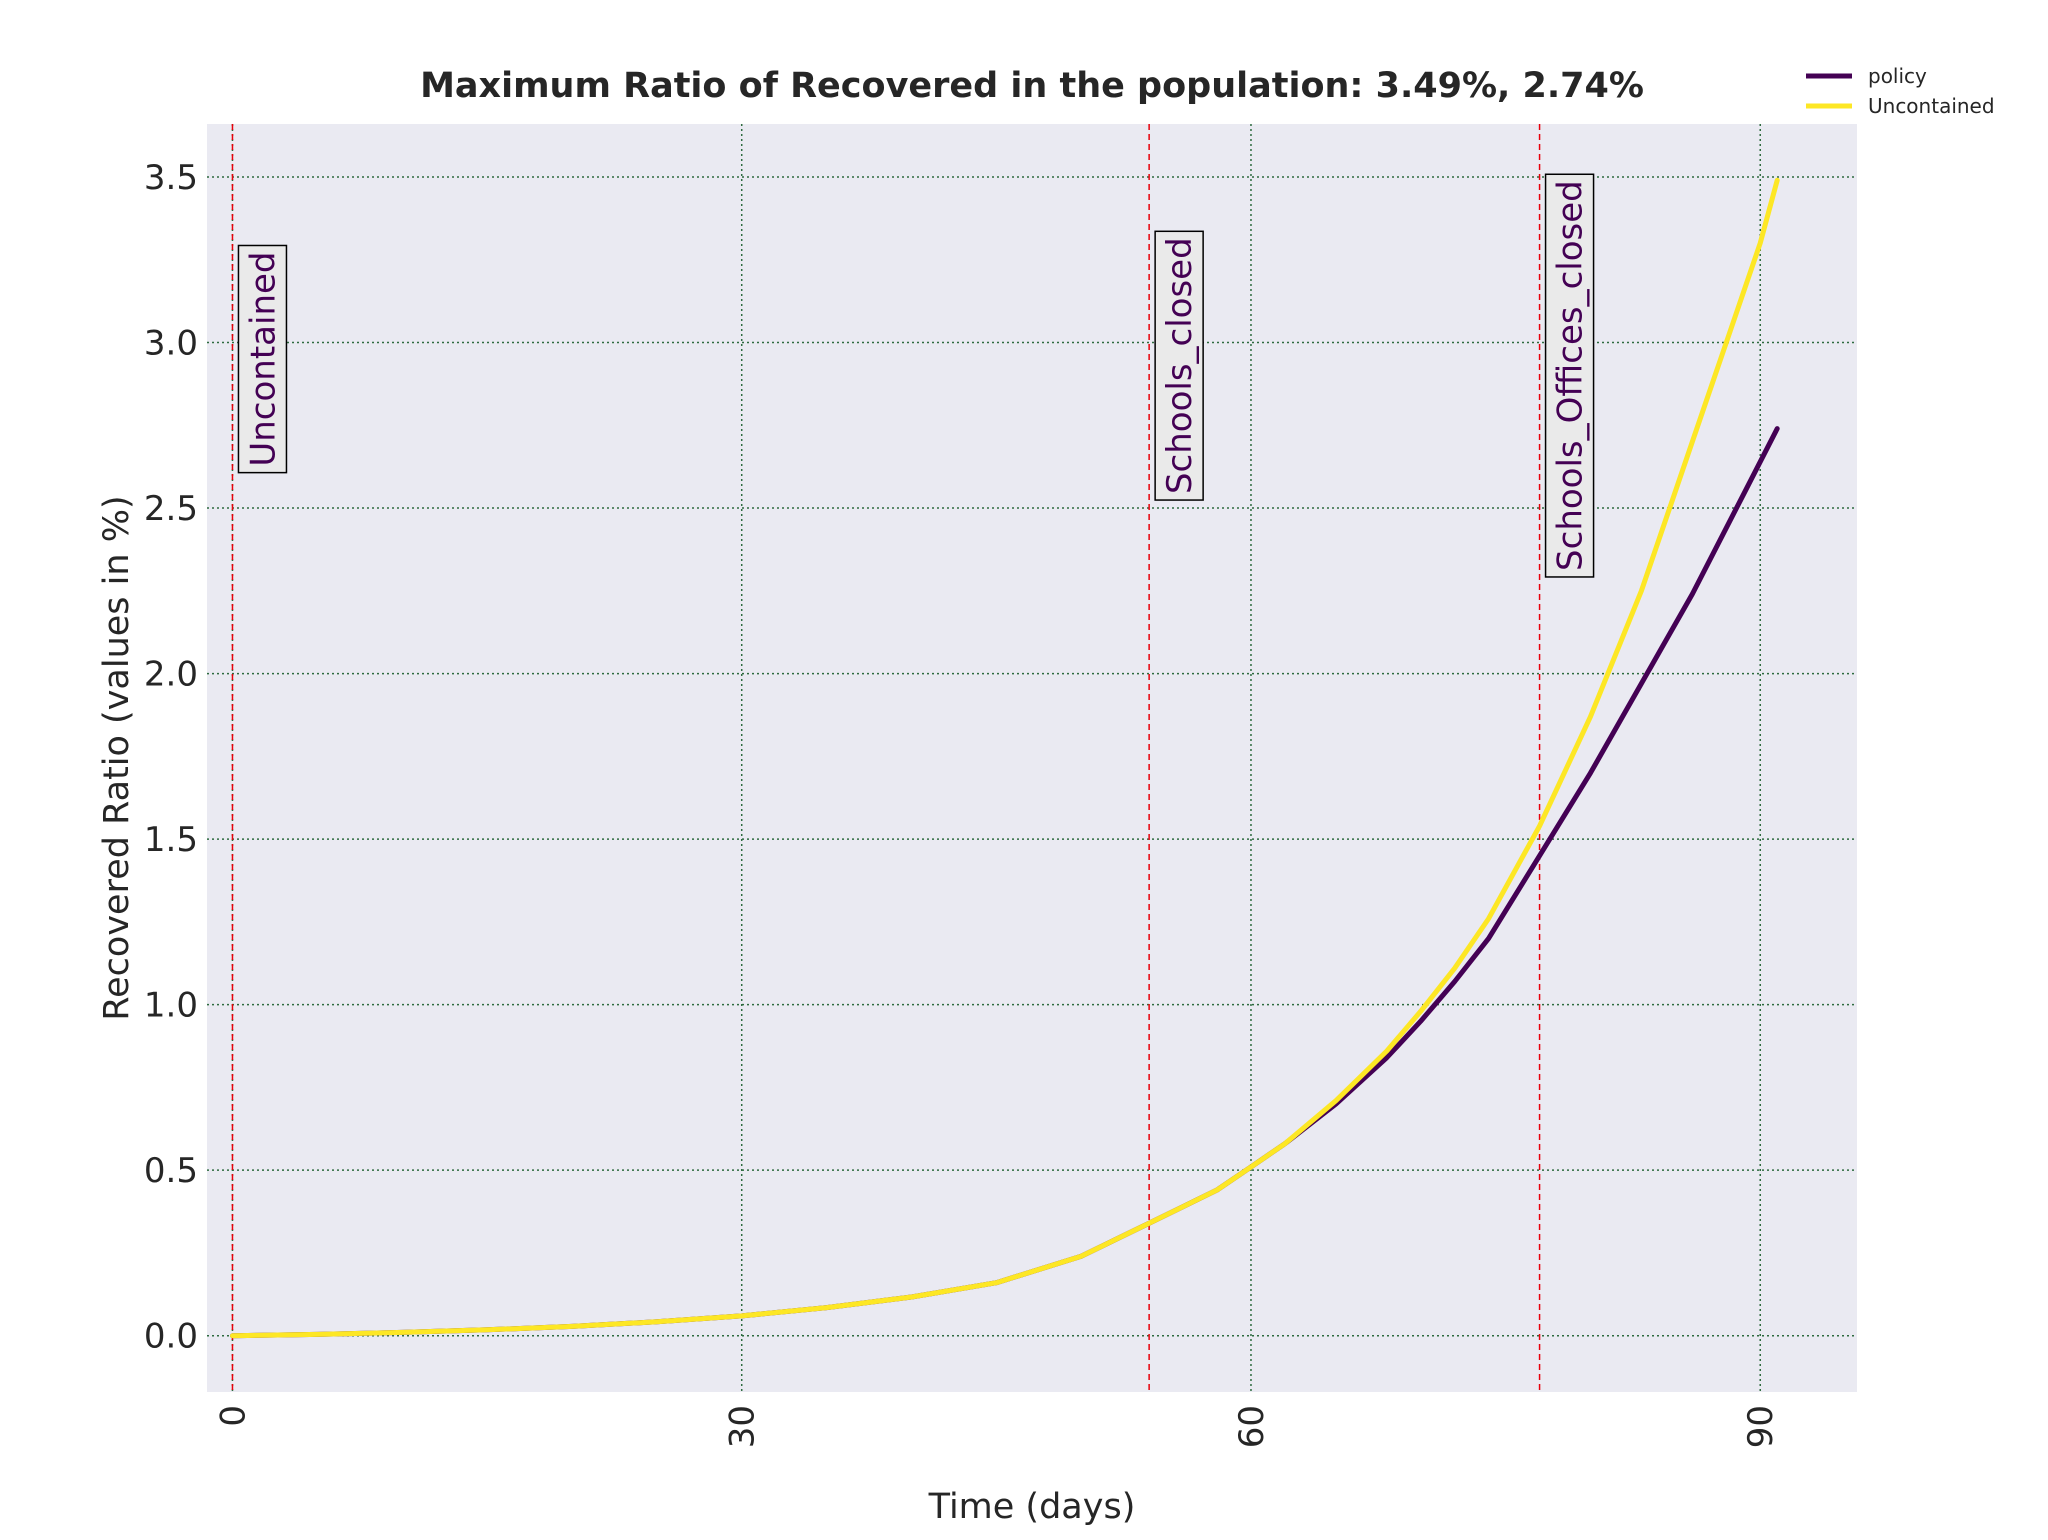  I want to click on x-axis-label: Time (days), so click(1032, 1507).